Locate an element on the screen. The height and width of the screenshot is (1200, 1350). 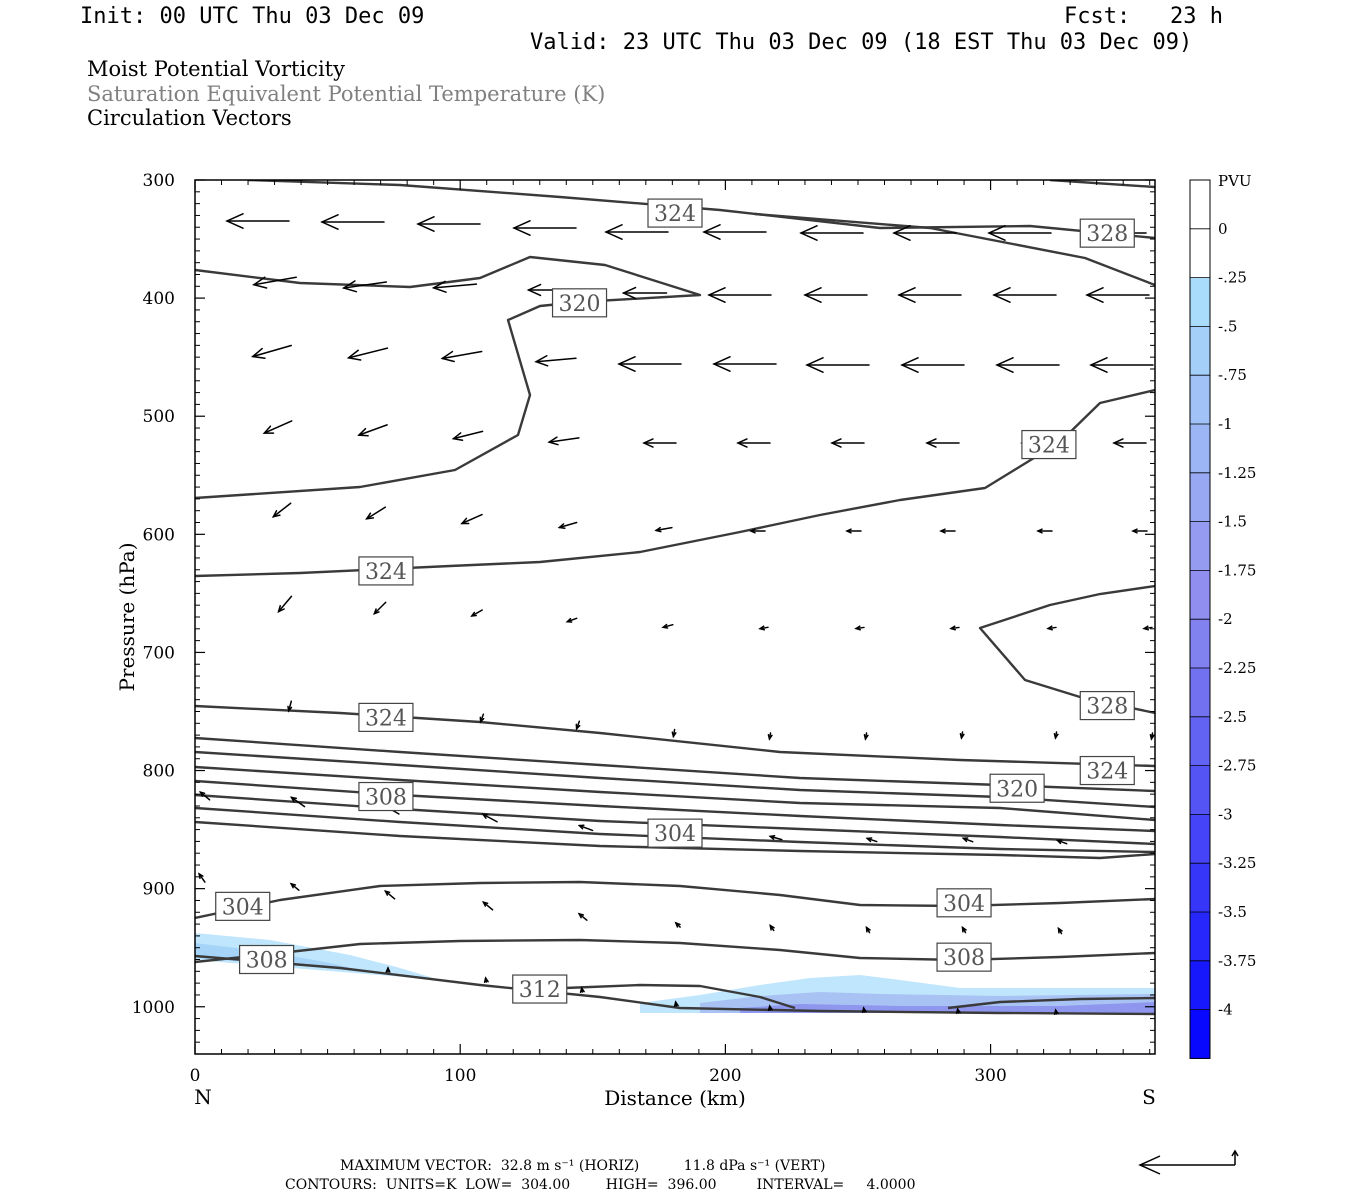
colorbar-label: -4 is located at coordinates (1225, 1010).